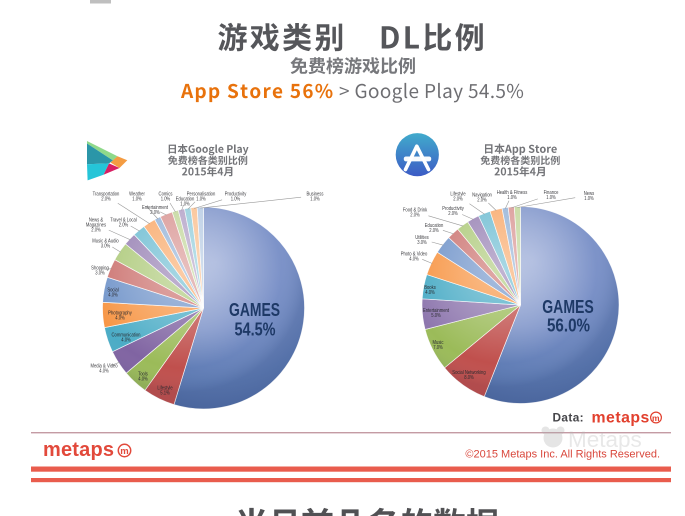  What do you see at coordinates (430, 287) in the screenshot?
I see `svg-text: Books` at bounding box center [430, 287].